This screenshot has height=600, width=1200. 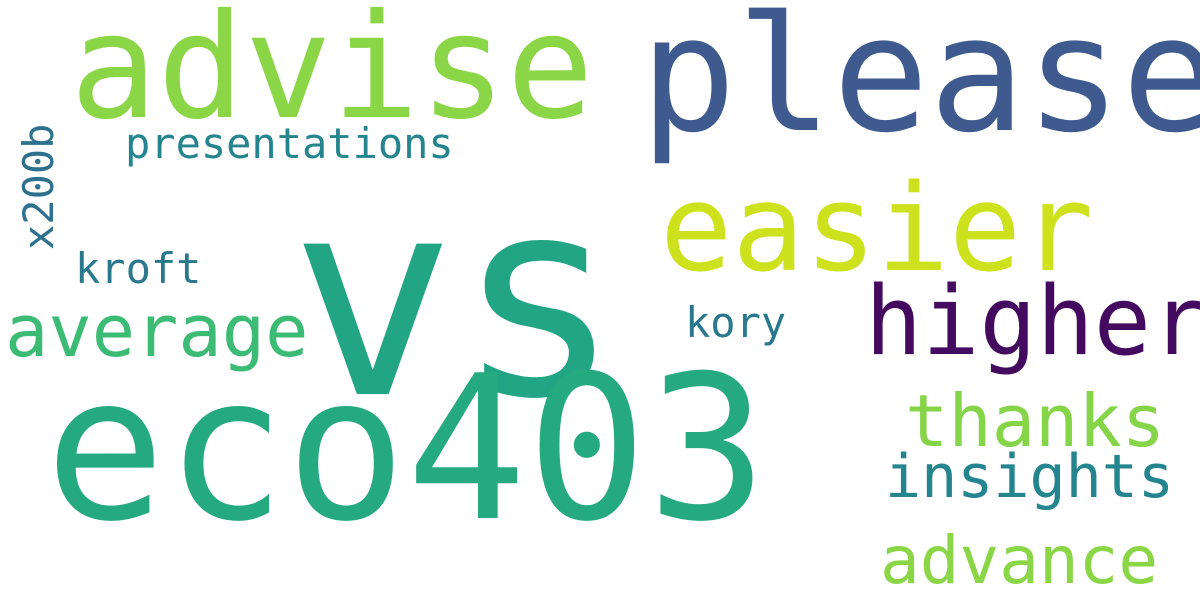 I want to click on word-higher: higher, so click(x=1032, y=322).